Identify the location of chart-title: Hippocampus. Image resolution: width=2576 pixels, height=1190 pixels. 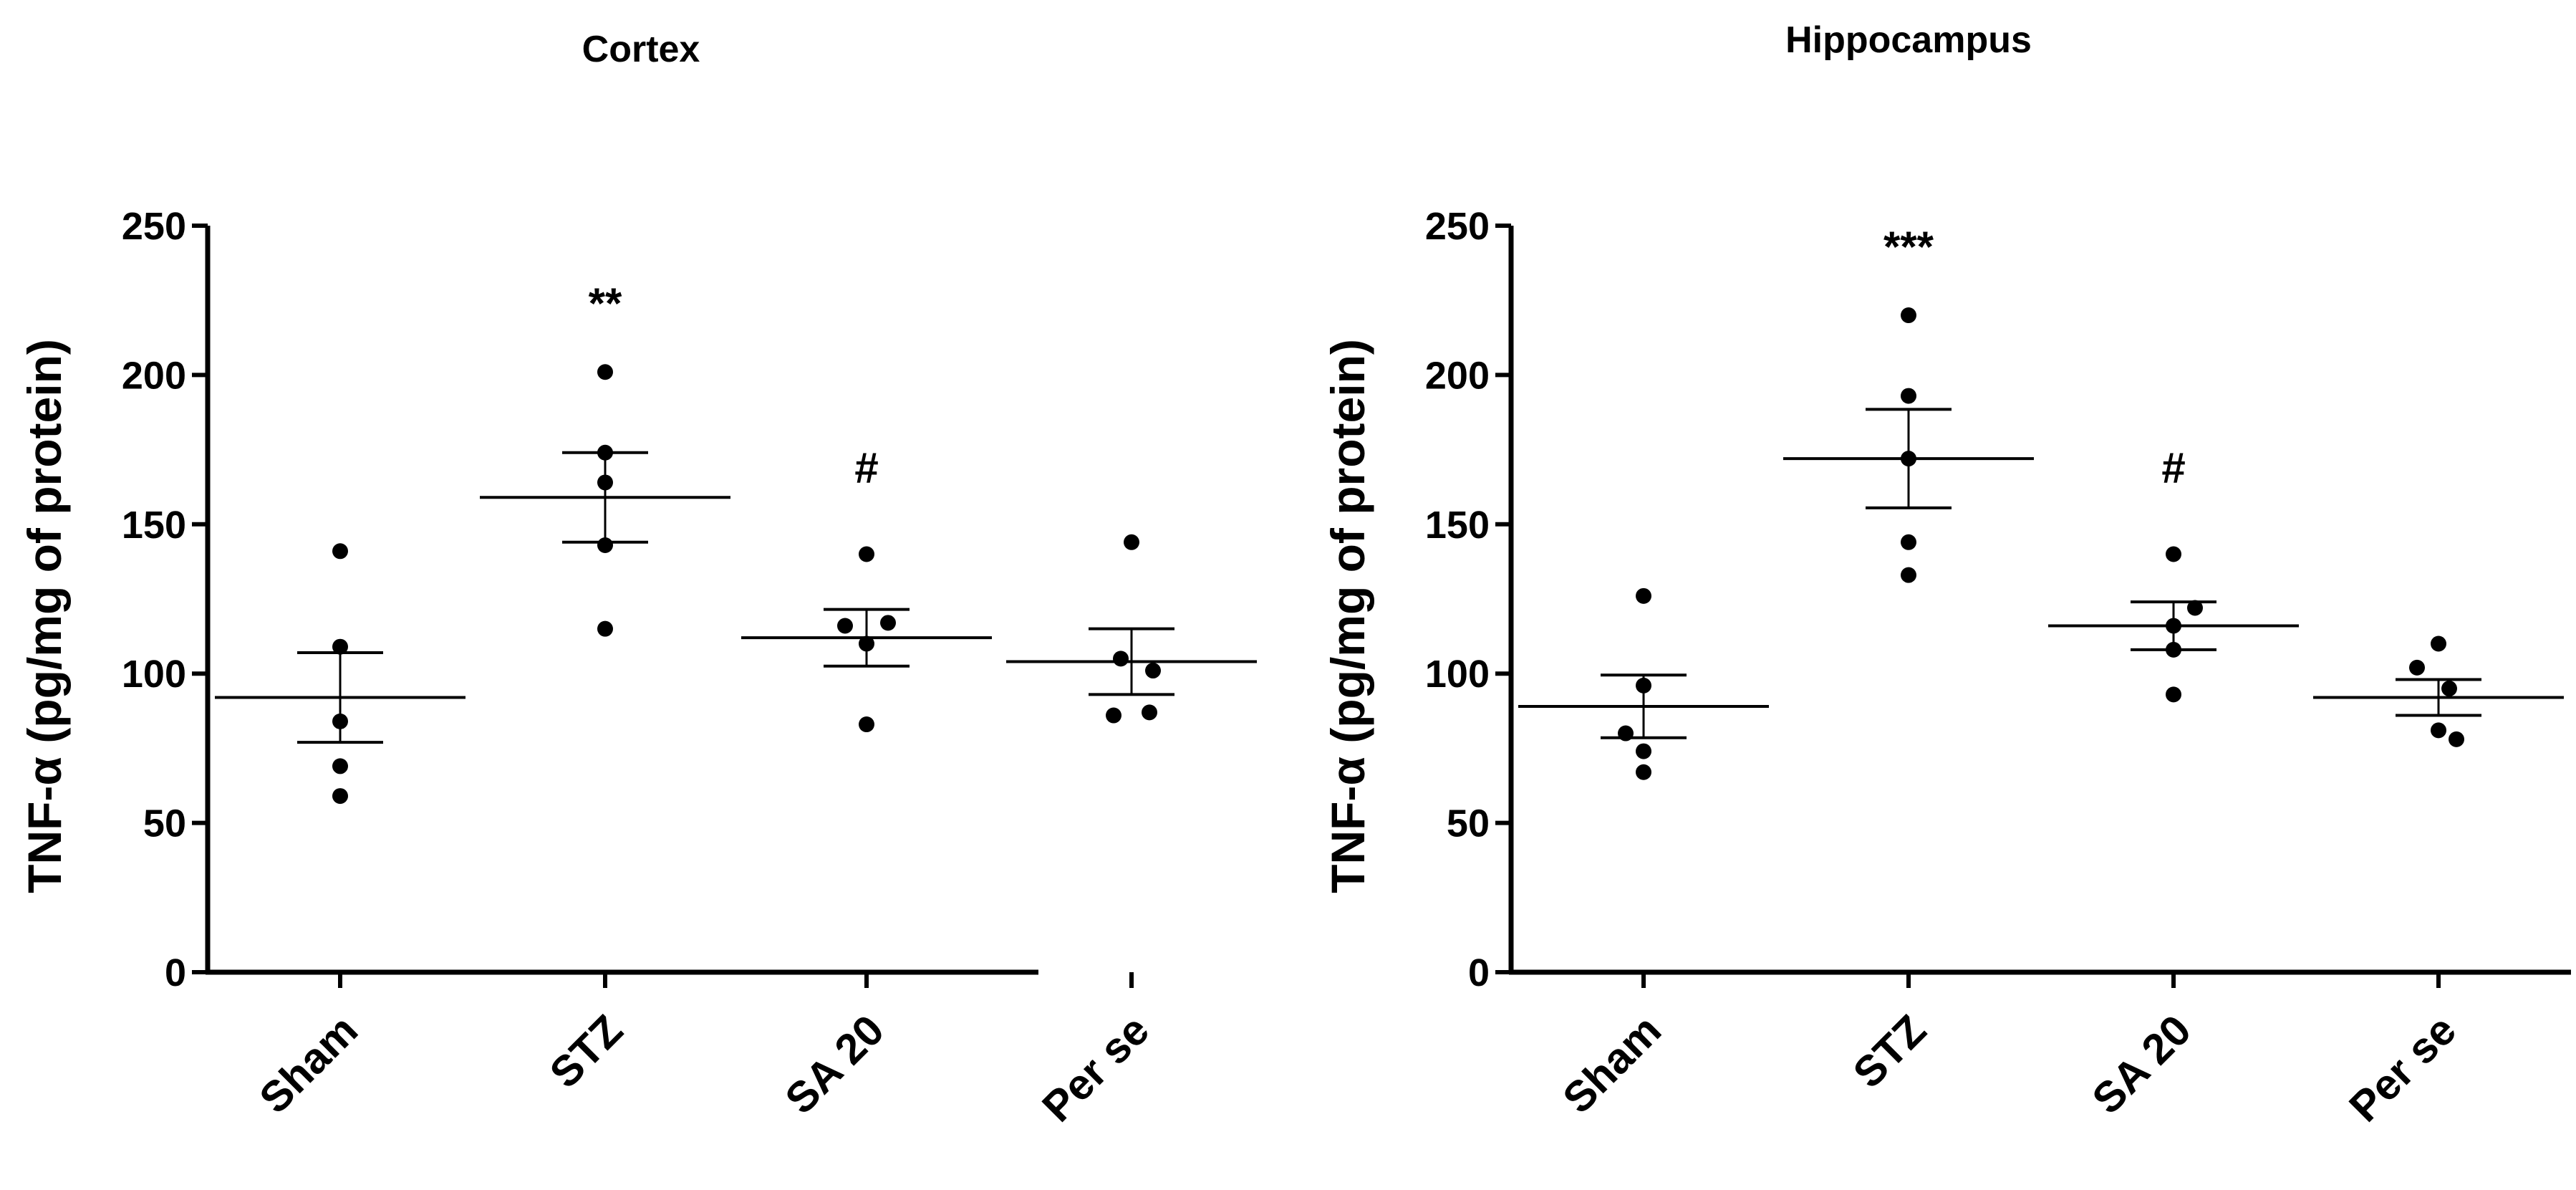
(1909, 40).